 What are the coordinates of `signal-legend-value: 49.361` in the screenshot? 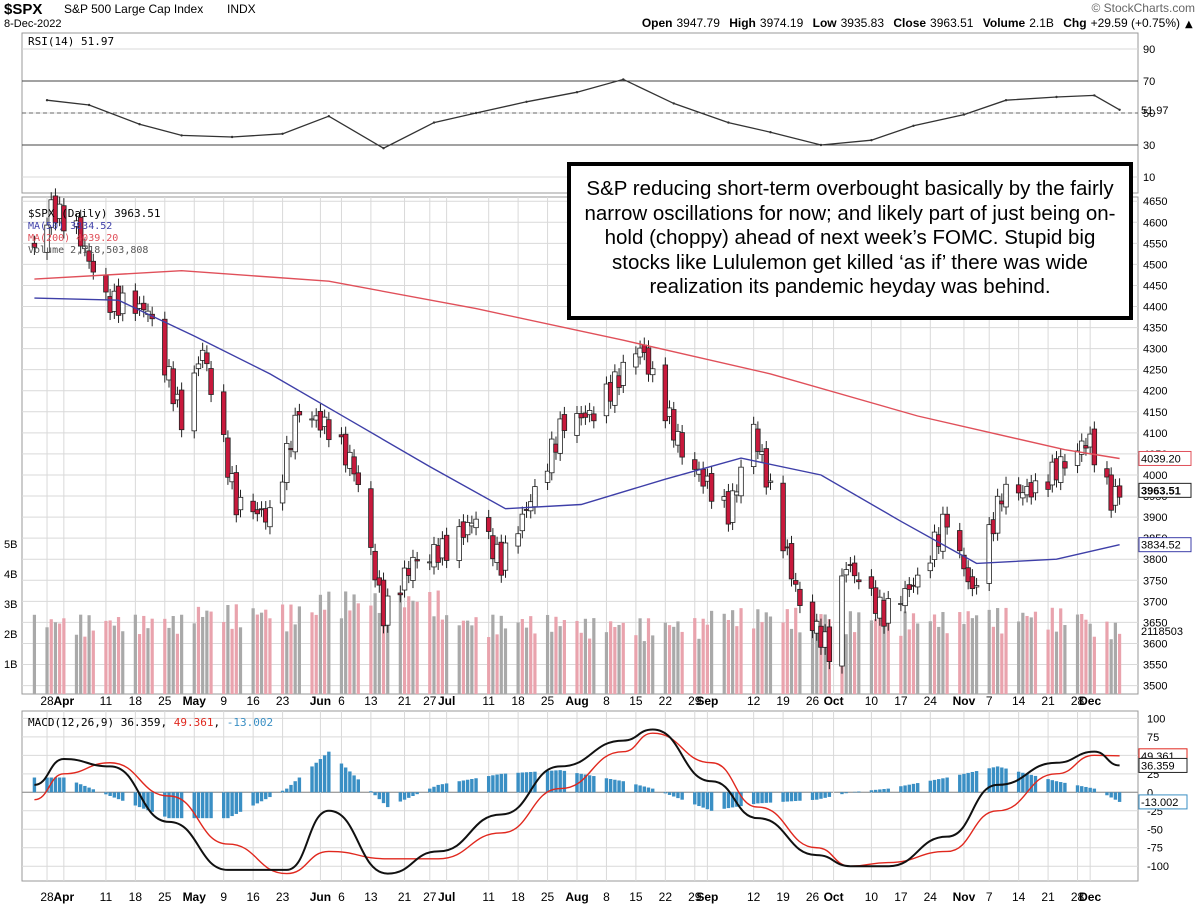 It's located at (194, 722).